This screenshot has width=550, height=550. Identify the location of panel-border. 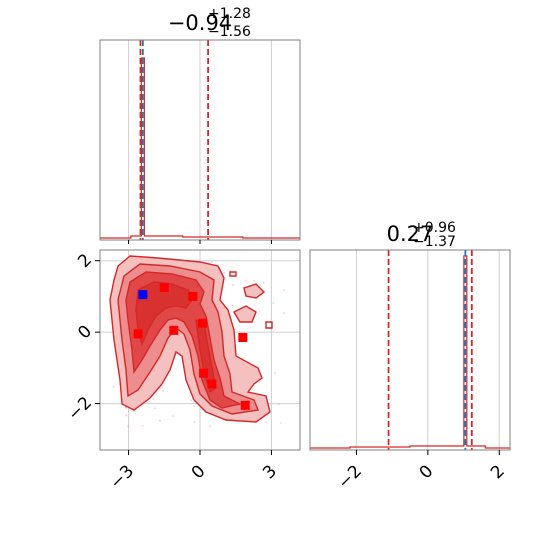
(410, 350).